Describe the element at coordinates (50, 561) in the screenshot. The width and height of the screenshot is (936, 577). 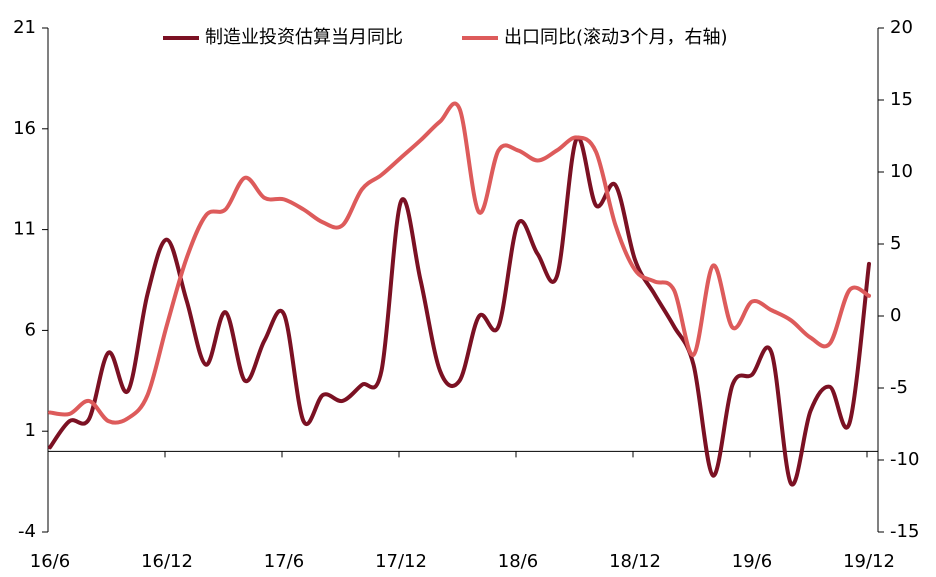
I see `x-tick-label: 16/6` at that location.